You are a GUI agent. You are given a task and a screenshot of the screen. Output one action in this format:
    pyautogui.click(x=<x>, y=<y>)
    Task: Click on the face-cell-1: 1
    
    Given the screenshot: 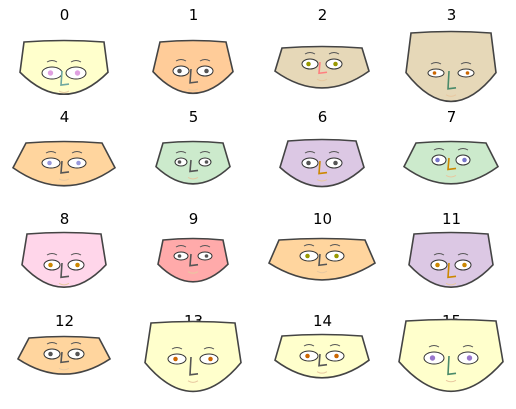 What is the action you would take?
    pyautogui.click(x=193, y=51)
    